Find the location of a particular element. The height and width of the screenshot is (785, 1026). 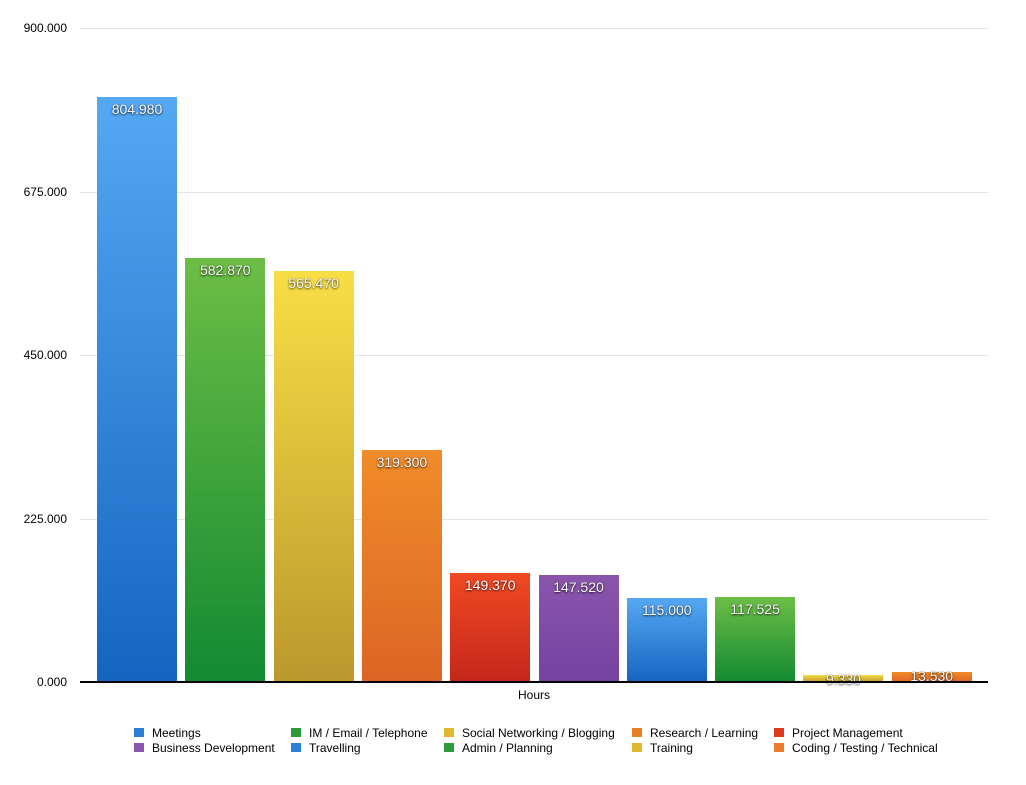

bar-training: 9.330 is located at coordinates (843, 679).